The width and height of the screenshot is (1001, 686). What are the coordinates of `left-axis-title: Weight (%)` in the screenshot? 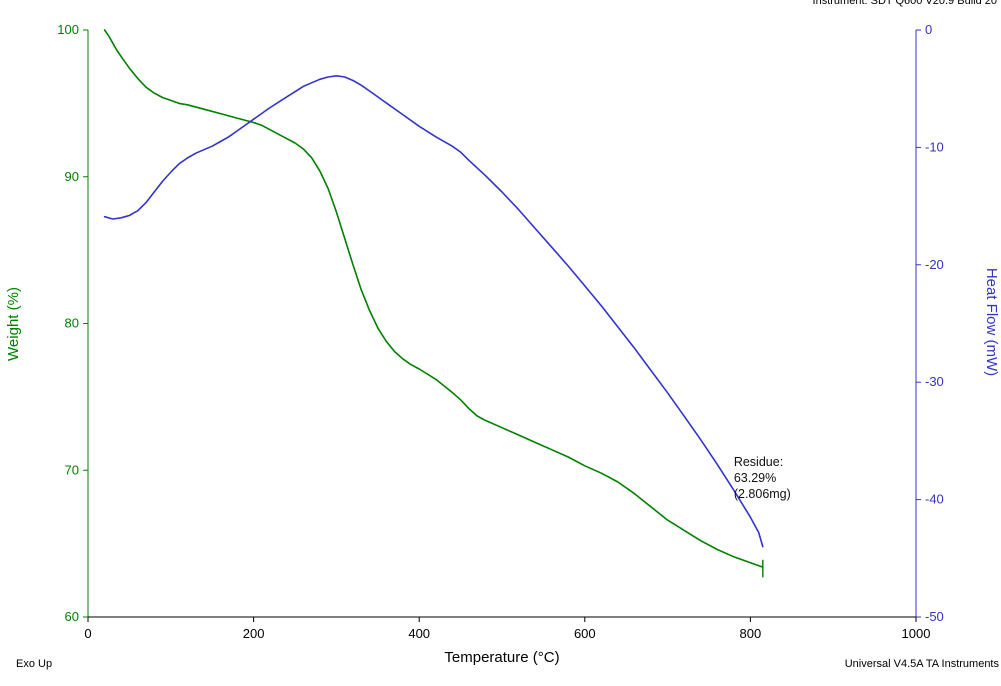 It's located at (13, 324).